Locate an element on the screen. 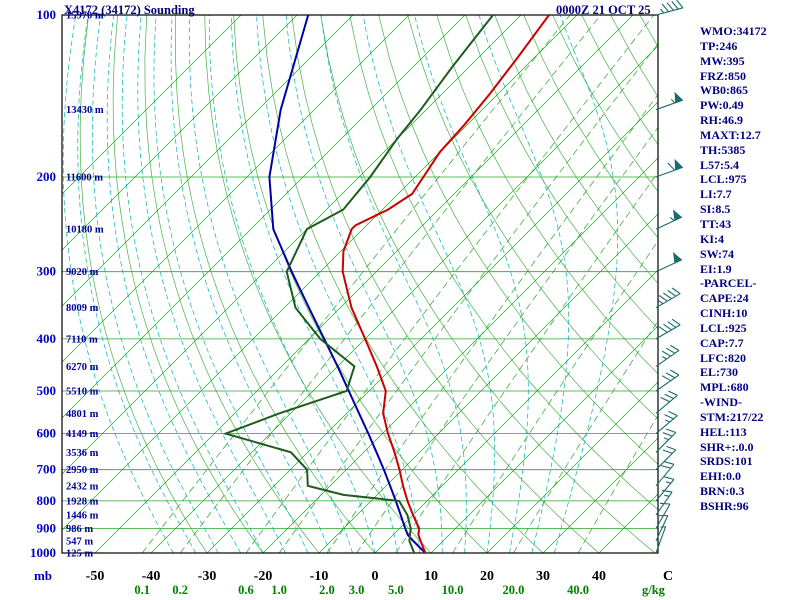  stat-line: BSHR:96 is located at coordinates (724, 506).